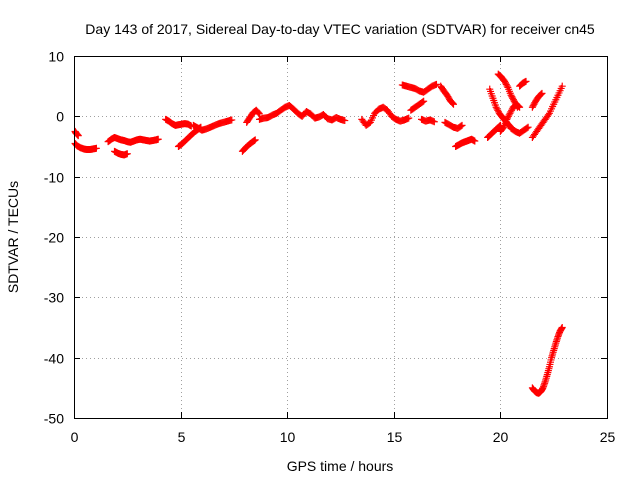 This screenshot has width=640, height=480. I want to click on data-series-arc-z, so click(547, 360).